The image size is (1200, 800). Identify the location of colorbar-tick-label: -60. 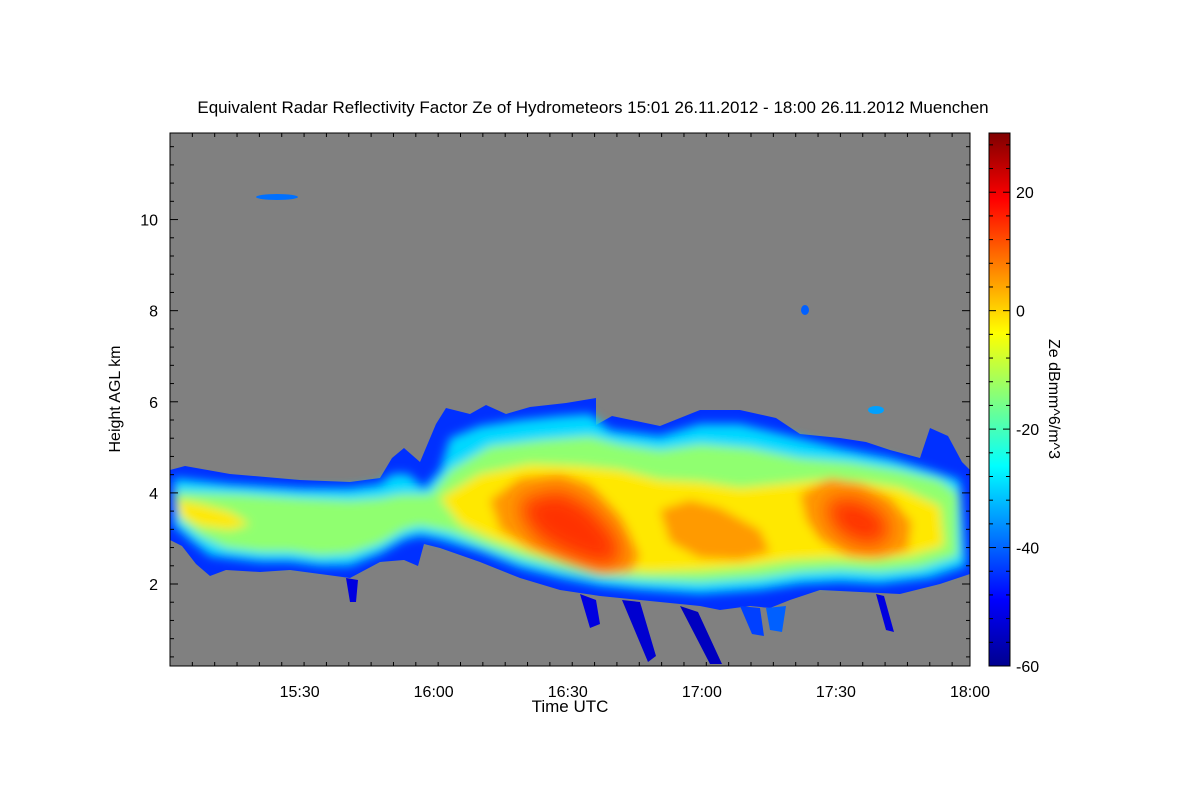
(1027, 667).